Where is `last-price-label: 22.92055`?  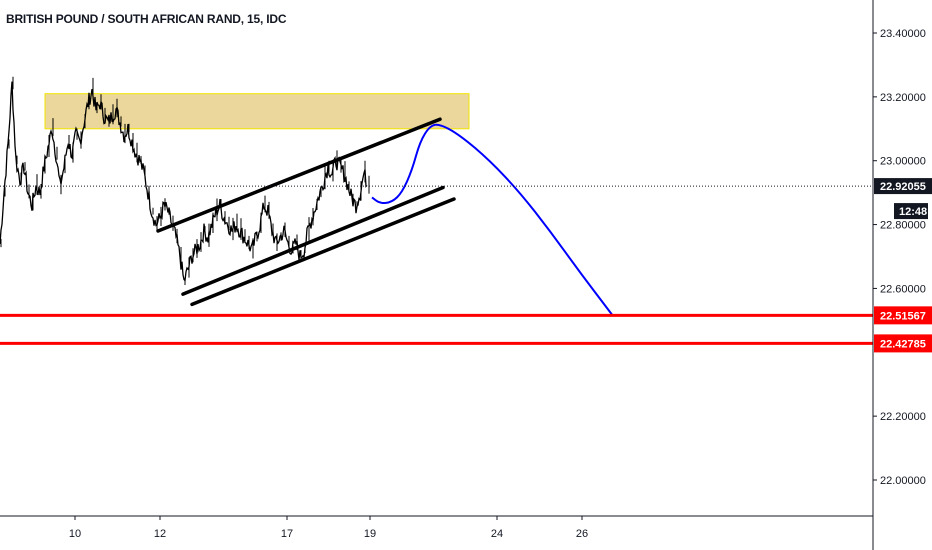 last-price-label: 22.92055 is located at coordinates (903, 187).